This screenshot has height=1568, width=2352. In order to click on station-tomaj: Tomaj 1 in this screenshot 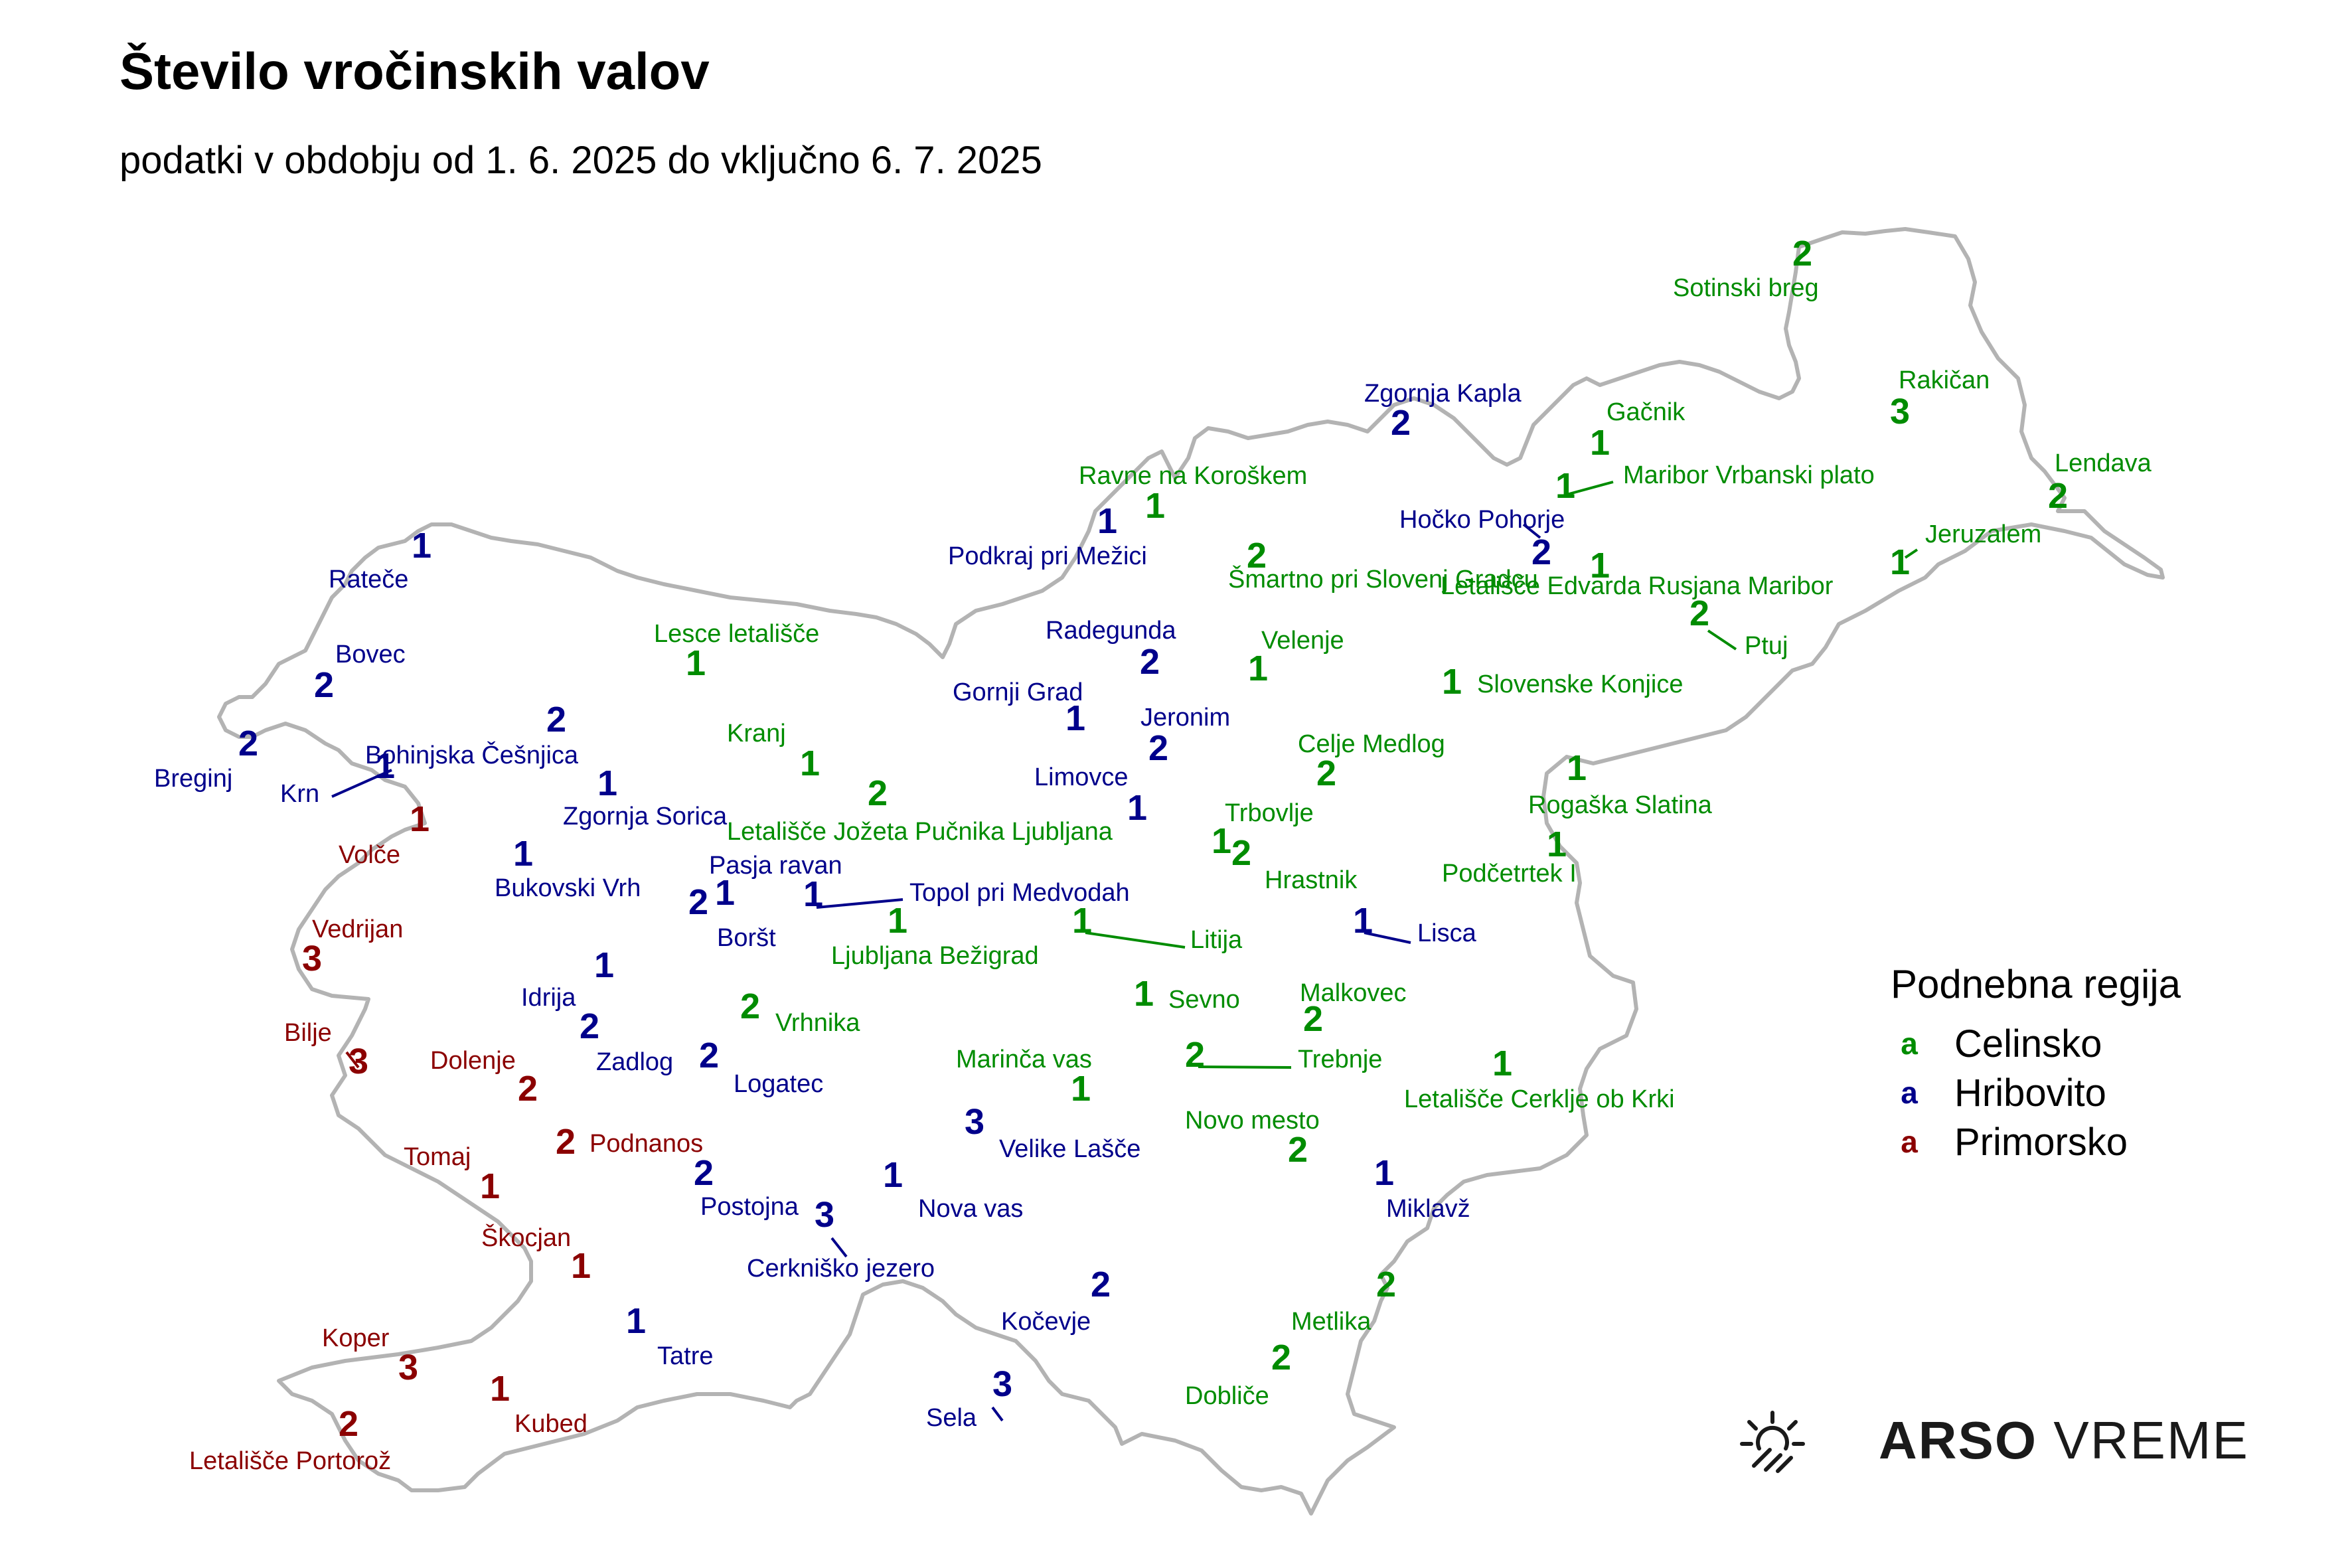, I will do `click(452, 1174)`.